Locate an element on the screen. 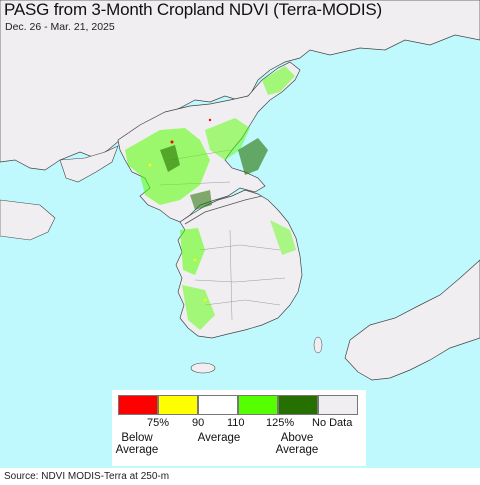 The width and height of the screenshot is (480, 485). legend-average-label: Average is located at coordinates (219, 438).